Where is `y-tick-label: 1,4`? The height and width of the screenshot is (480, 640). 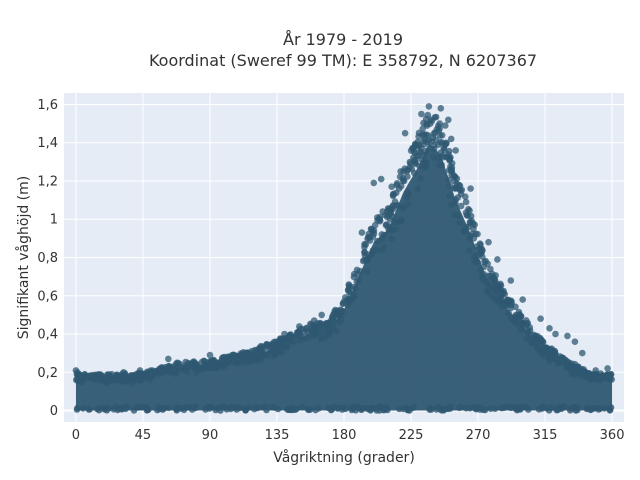 y-tick-label: 1,4 is located at coordinates (47, 143).